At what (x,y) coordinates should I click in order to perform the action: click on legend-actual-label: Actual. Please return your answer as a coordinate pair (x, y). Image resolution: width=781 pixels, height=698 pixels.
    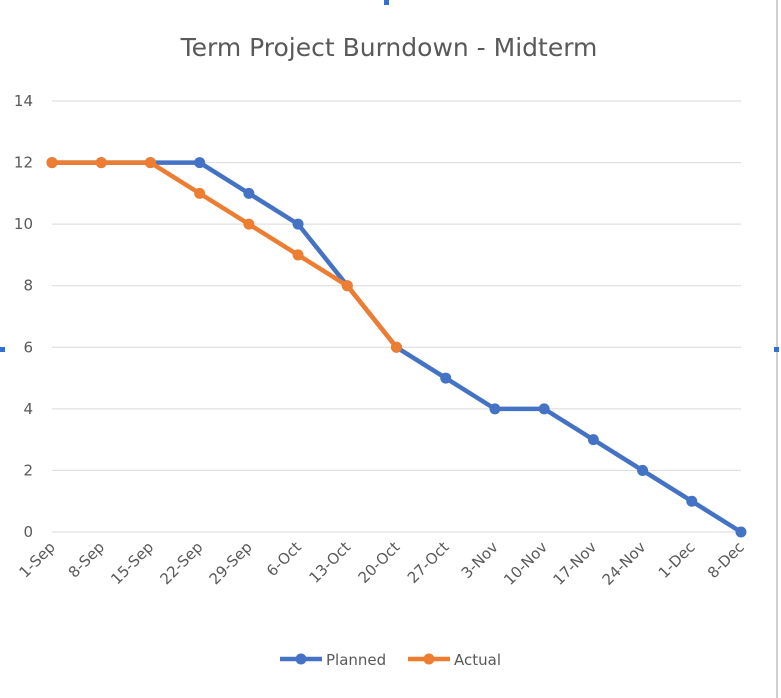
    Looking at the image, I should click on (477, 660).